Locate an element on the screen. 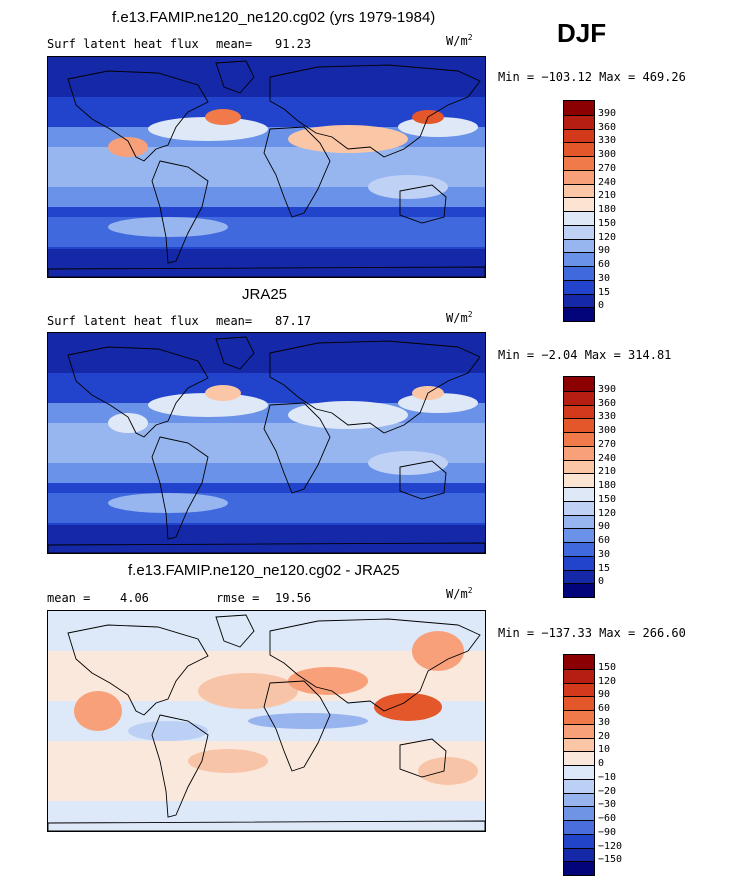  min-max-label: Min = −2.04 Max = 314.81 is located at coordinates (585, 355).